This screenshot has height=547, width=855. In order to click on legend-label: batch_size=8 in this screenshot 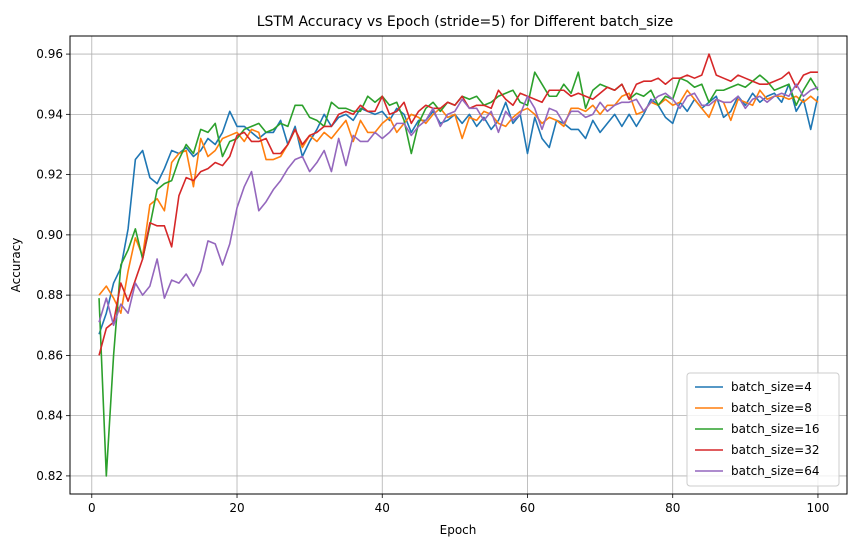, I will do `click(771, 408)`.